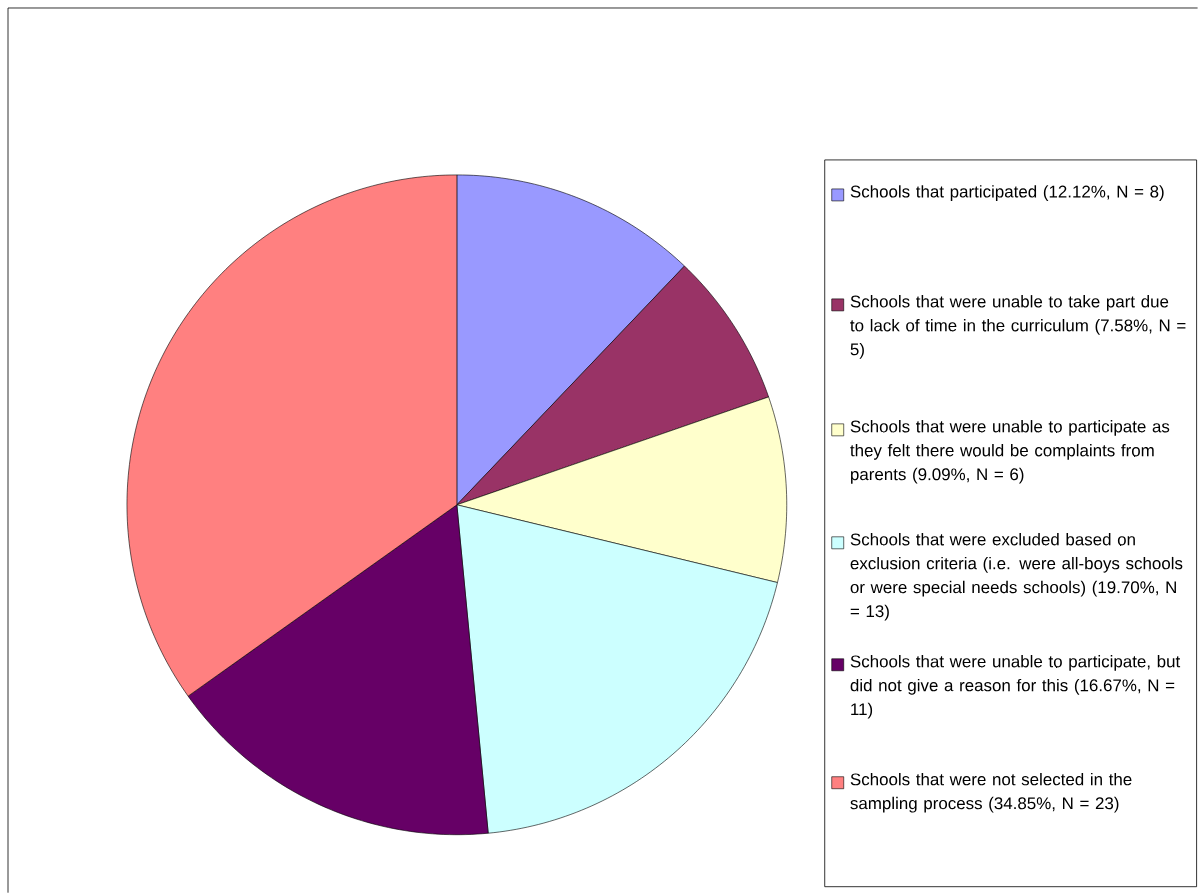  I want to click on legend-label: Schools that were excluded based on exclusion criteria (i.e. were all-boys schools or were special needs schools) (19.70%, N = 13), so click(1016, 576).